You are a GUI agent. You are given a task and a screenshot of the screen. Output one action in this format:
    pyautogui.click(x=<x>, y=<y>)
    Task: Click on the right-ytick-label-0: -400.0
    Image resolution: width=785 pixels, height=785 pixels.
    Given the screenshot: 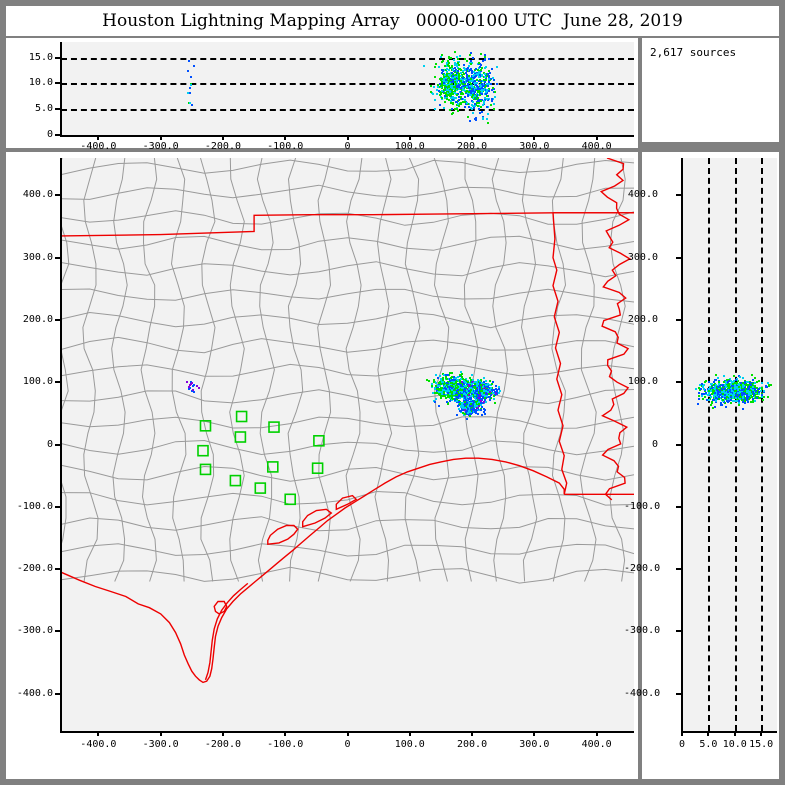 What is the action you would take?
    pyautogui.click(x=642, y=693)
    